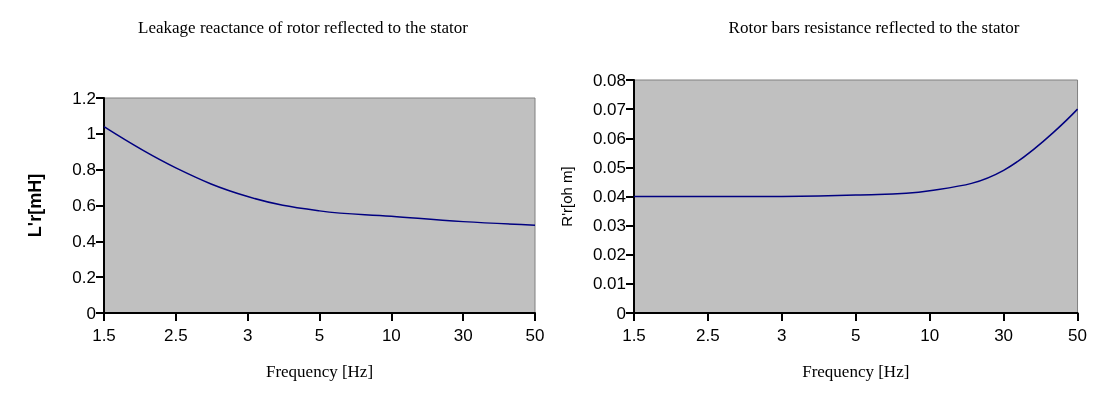  I want to click on y-tick-label: 0.03, so click(609, 226).